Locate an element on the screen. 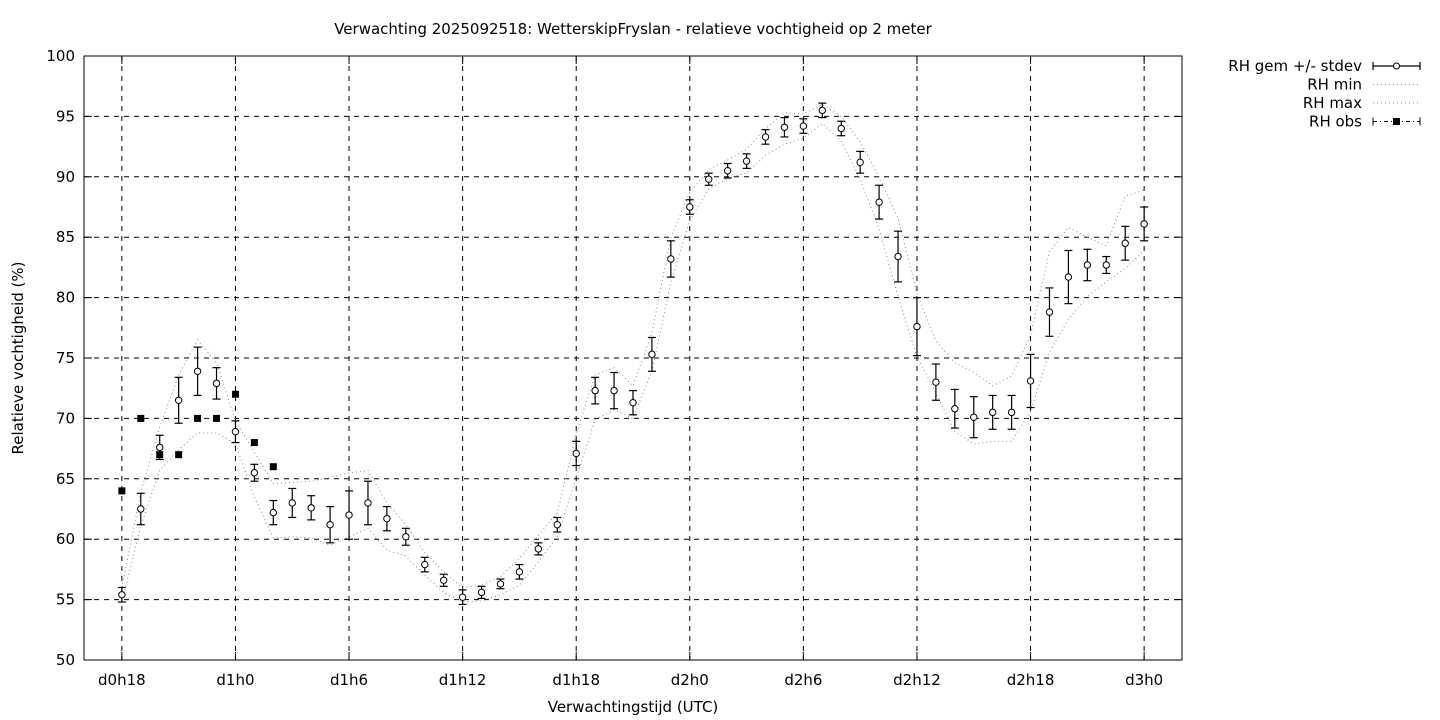  legend-label: RH gem +/- stdev is located at coordinates (1295, 66).